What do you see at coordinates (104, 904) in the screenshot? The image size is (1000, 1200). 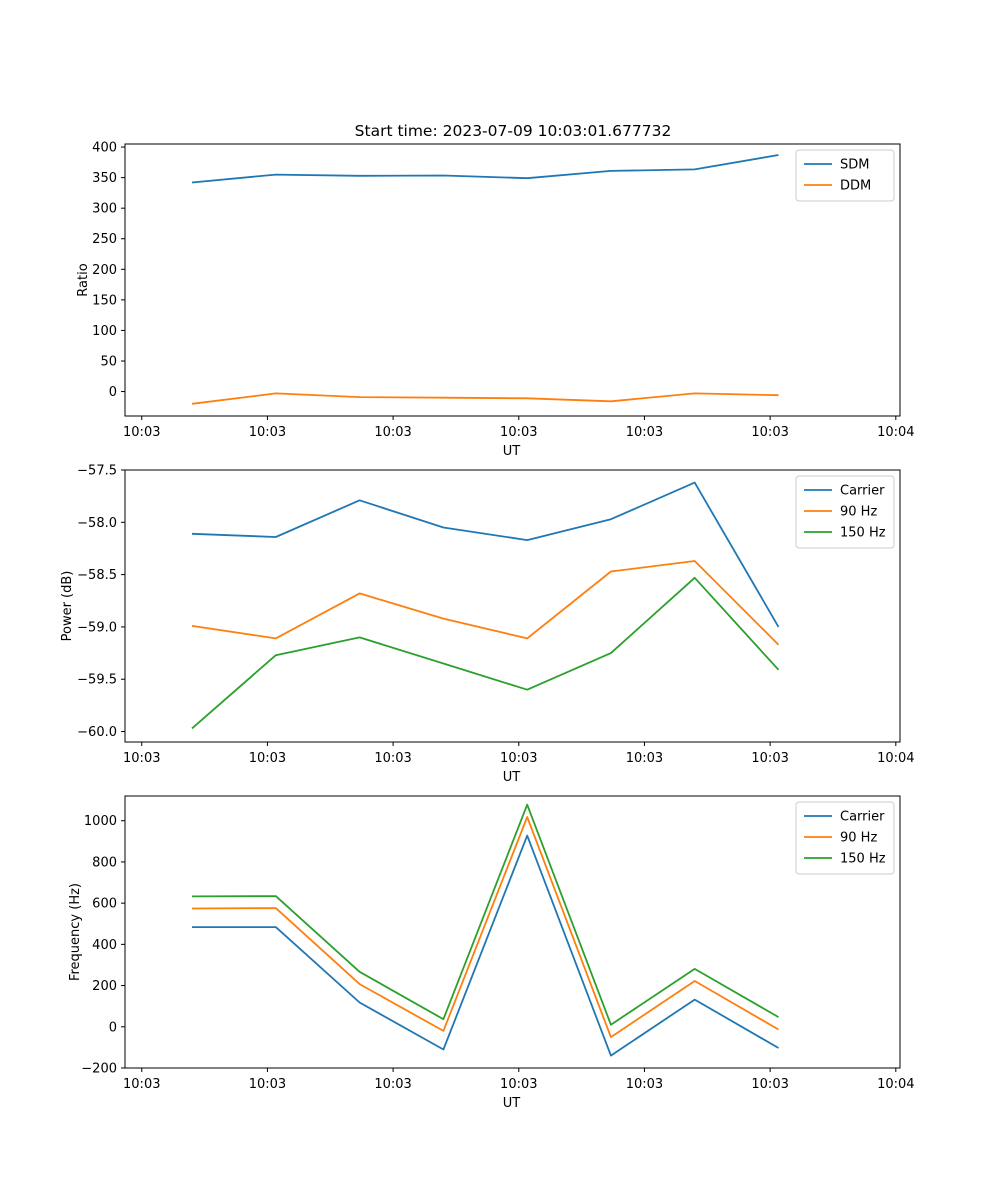 I see `y-tick-label: 600` at bounding box center [104, 904].